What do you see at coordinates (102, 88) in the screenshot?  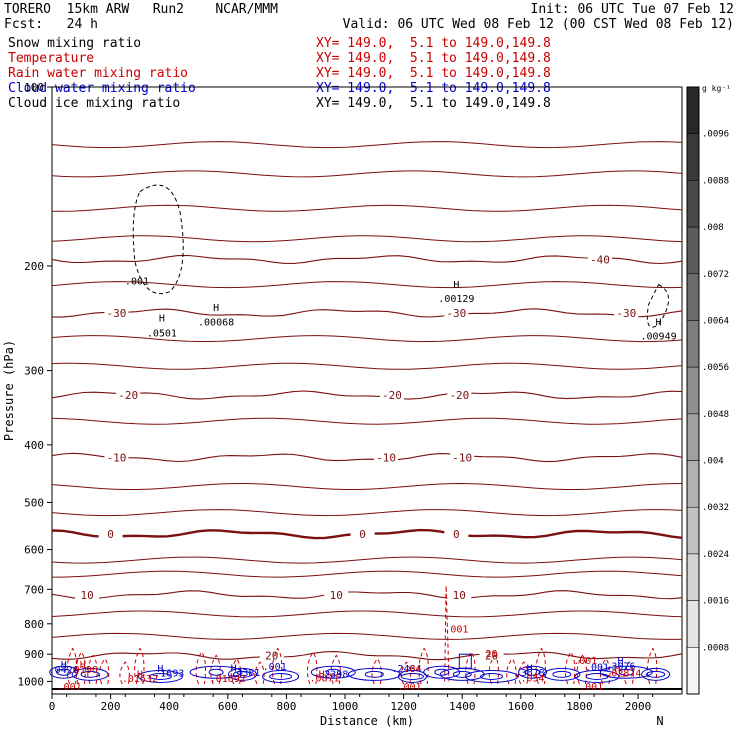 I see `field-name-cloud-water: Cloud water mixing ratio` at bounding box center [102, 88].